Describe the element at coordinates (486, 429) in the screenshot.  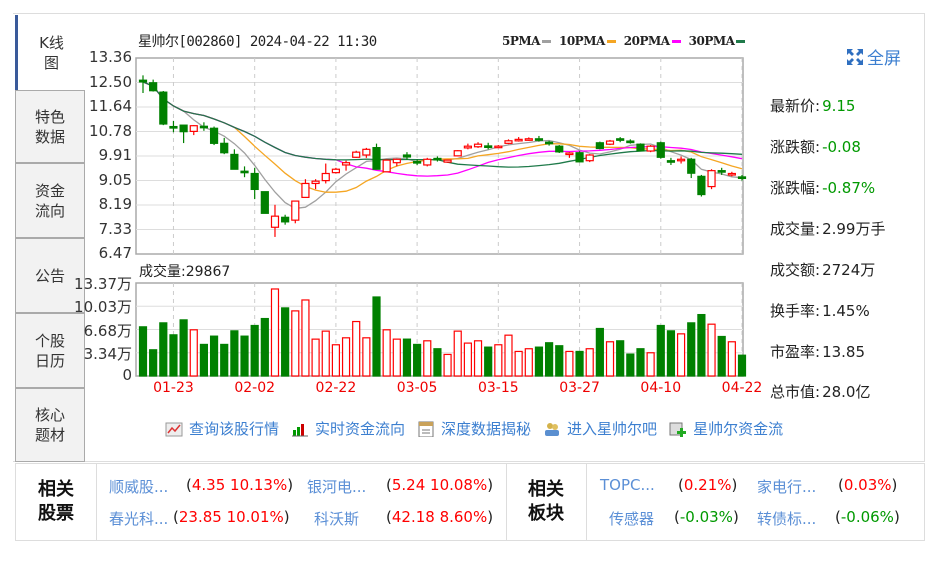
I see `quick-link-label: 深度数据揭秘` at that location.